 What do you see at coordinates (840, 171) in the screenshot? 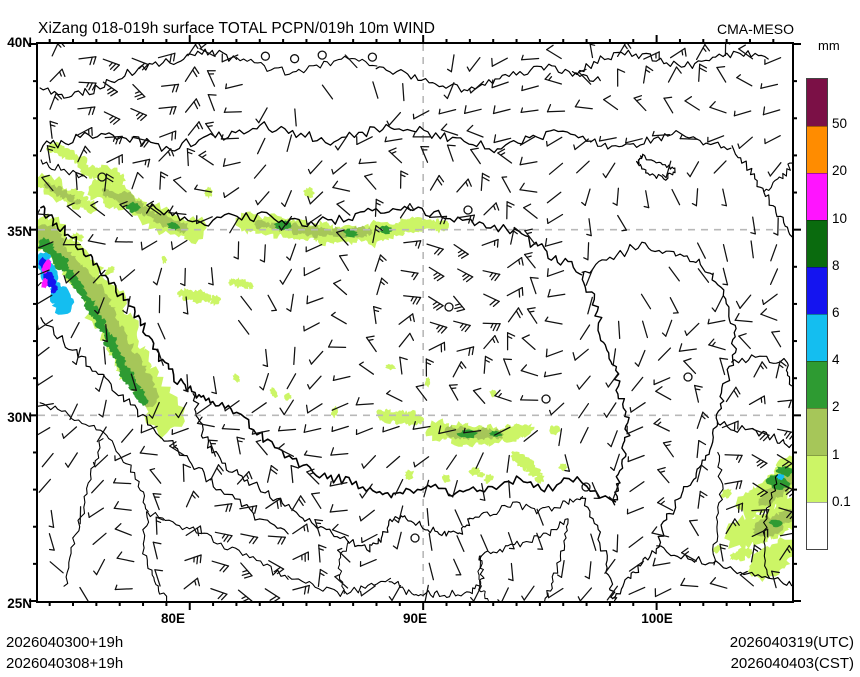
I see `colorbar-tick-20: 20` at bounding box center [840, 171].